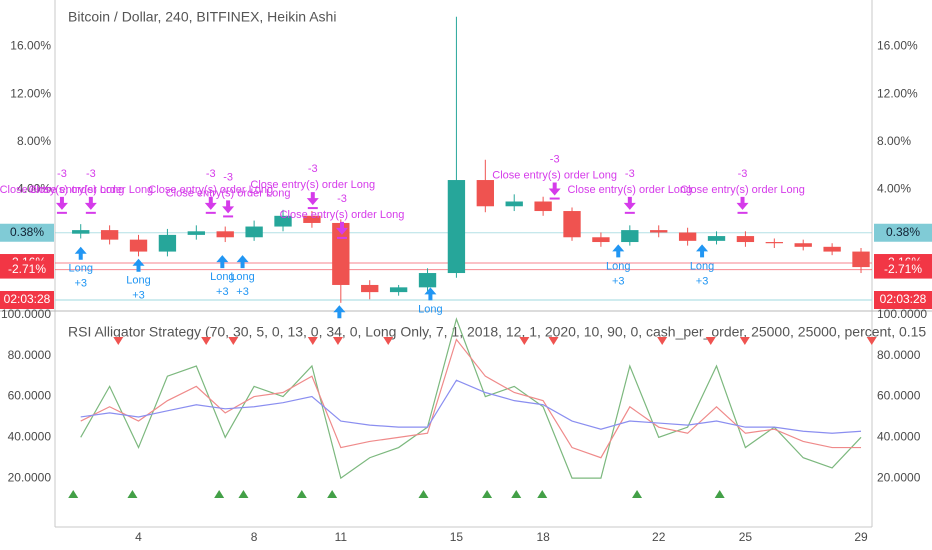 This screenshot has height=550, width=932. What do you see at coordinates (138, 537) in the screenshot?
I see `x-tick-label: 4` at bounding box center [138, 537].